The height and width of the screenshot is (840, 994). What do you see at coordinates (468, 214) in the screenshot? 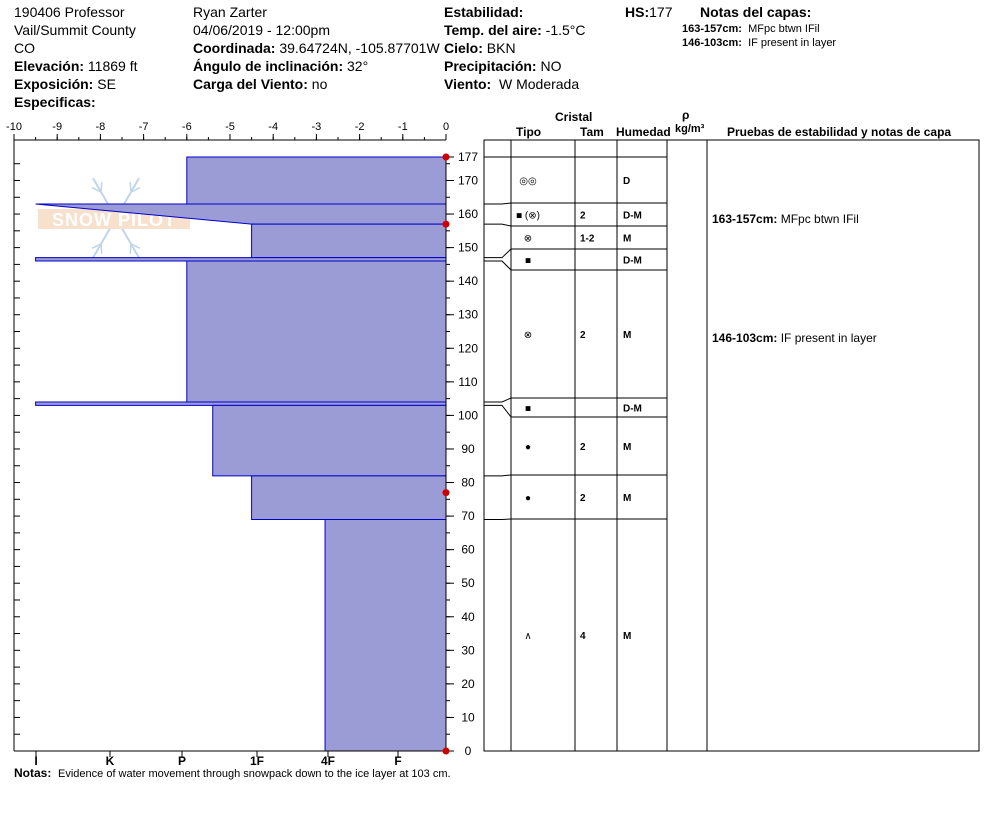
I see `height-tick-label: 160` at bounding box center [468, 214].